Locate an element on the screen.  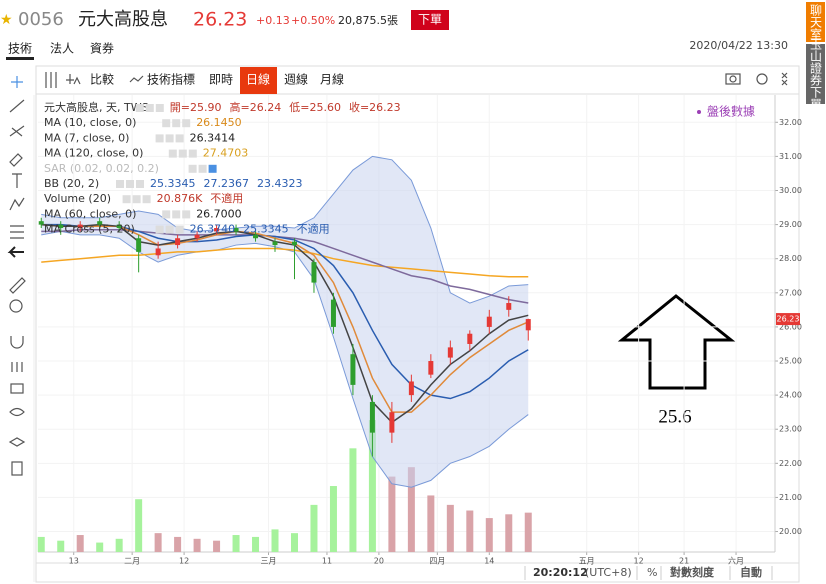
x-tick-label: 六月 is located at coordinates (736, 561).